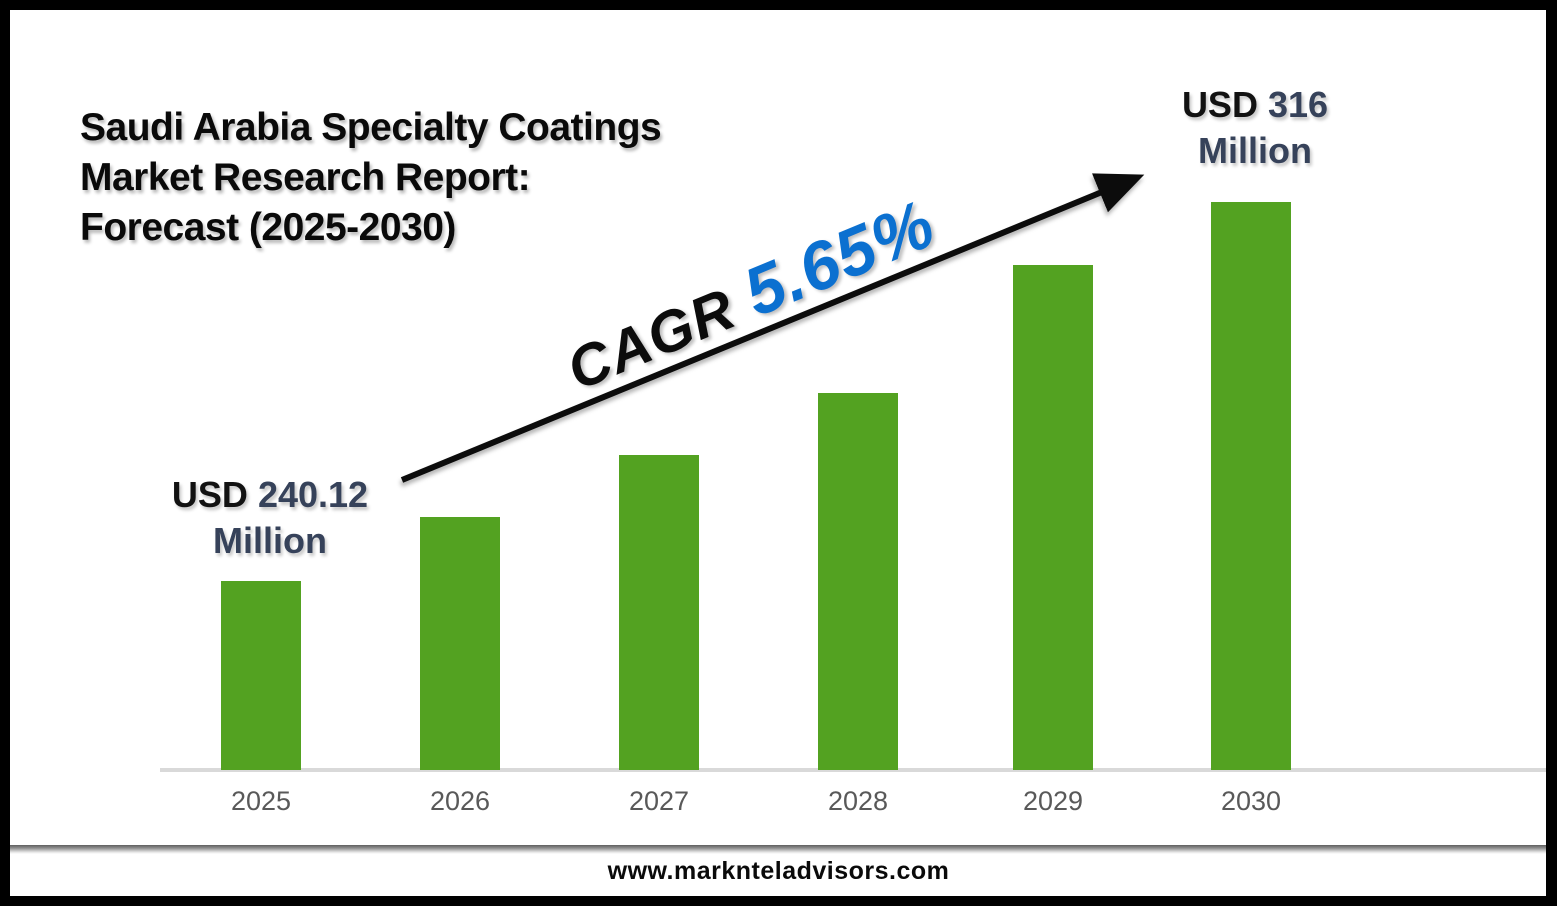  I want to click on x-tick-2026: 2026, so click(460, 801).